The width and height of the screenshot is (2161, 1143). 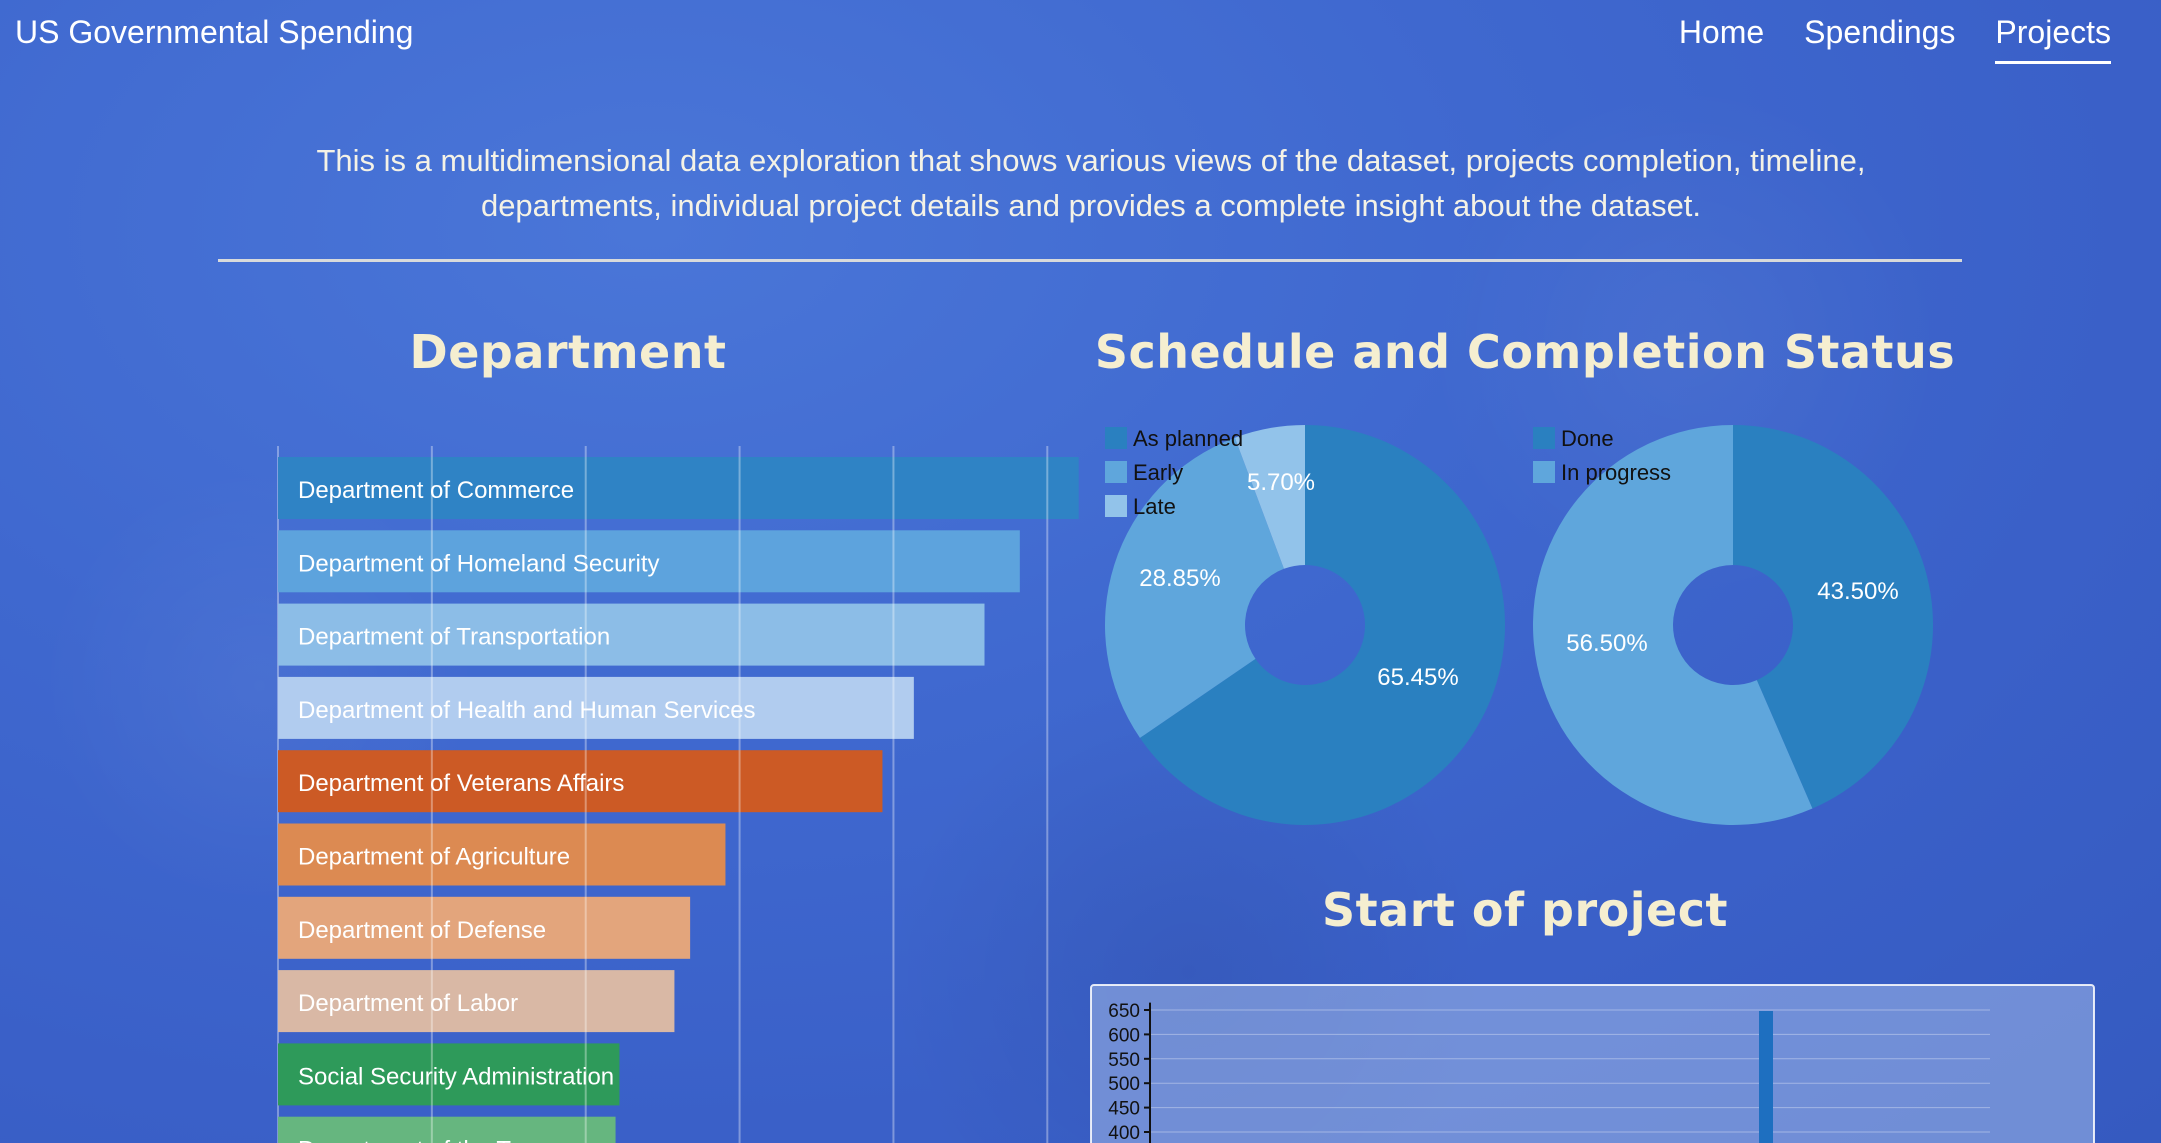 What do you see at coordinates (1616, 472) in the screenshot?
I see `legend-label: In progress` at bounding box center [1616, 472].